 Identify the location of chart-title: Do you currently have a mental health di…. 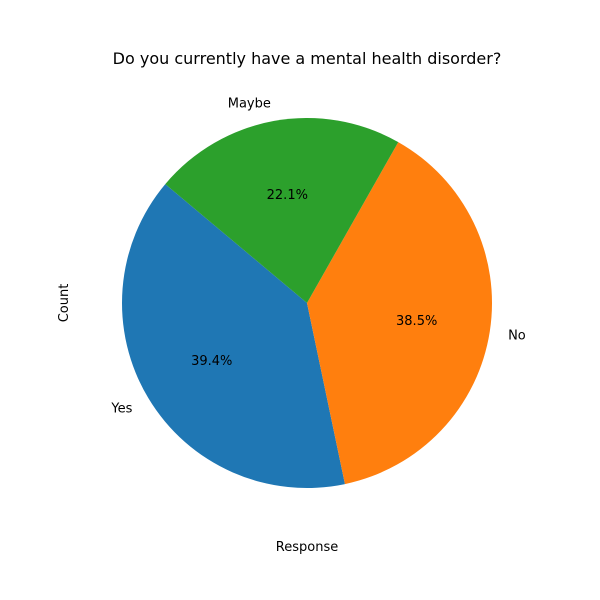
(307, 58).